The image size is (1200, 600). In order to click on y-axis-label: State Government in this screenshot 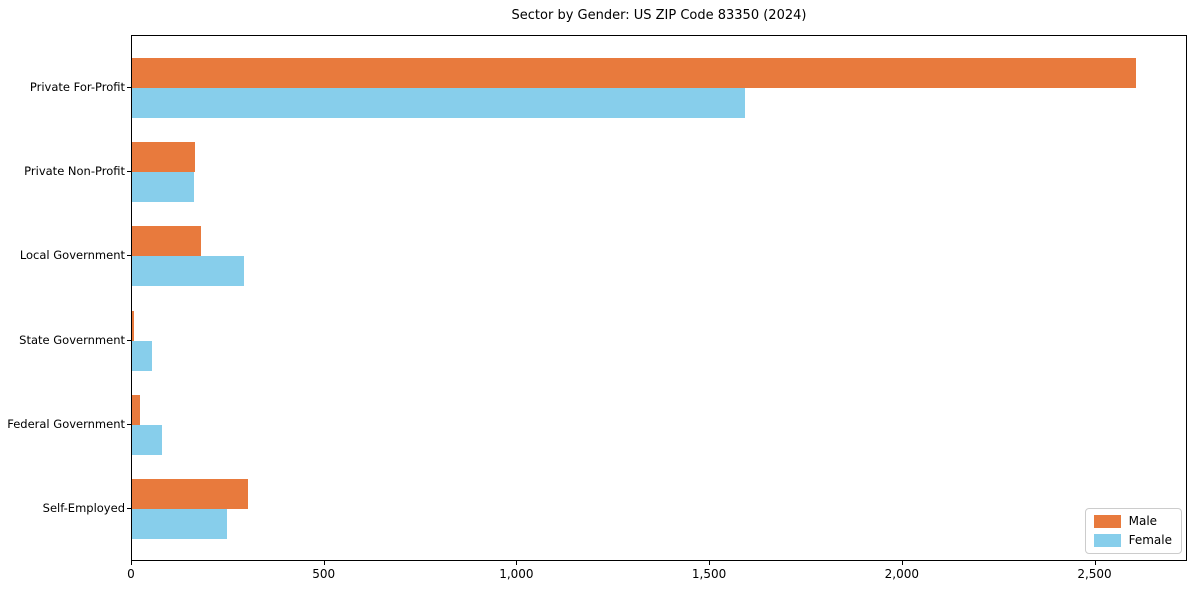, I will do `click(72, 339)`.